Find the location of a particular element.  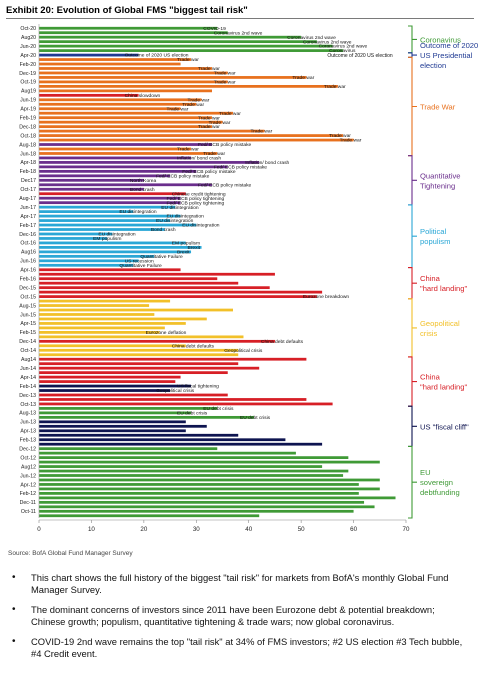

legend-label: "hard landing" is located at coordinates (443, 288).